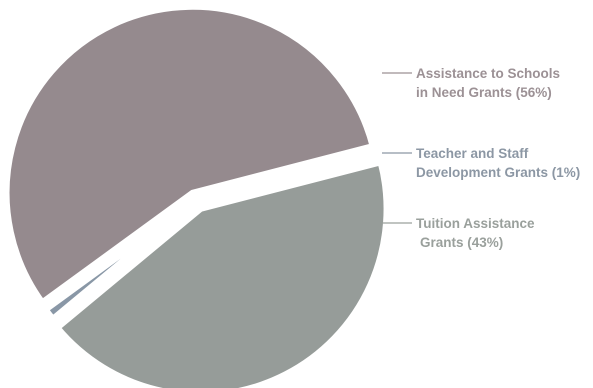 The height and width of the screenshot is (388, 593). I want to click on slice-label-2-line-1: Teacher and Staff, so click(472, 153).